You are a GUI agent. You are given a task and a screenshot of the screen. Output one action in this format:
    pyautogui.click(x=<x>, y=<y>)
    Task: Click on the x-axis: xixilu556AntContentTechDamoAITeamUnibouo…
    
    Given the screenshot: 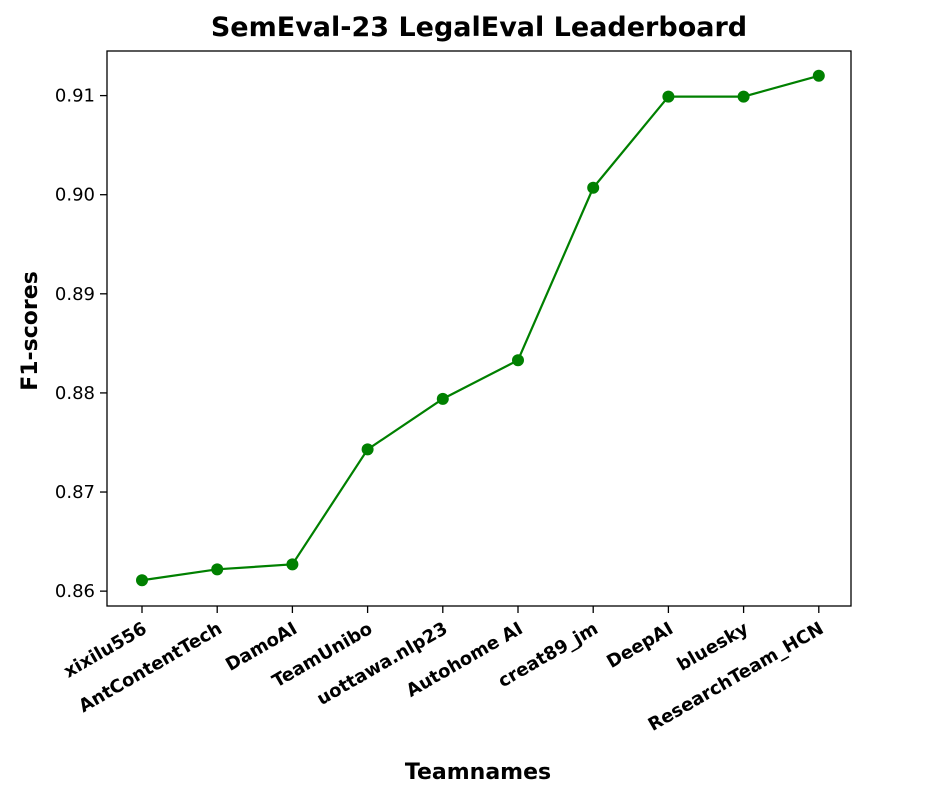 What is the action you would take?
    pyautogui.click(x=443, y=671)
    